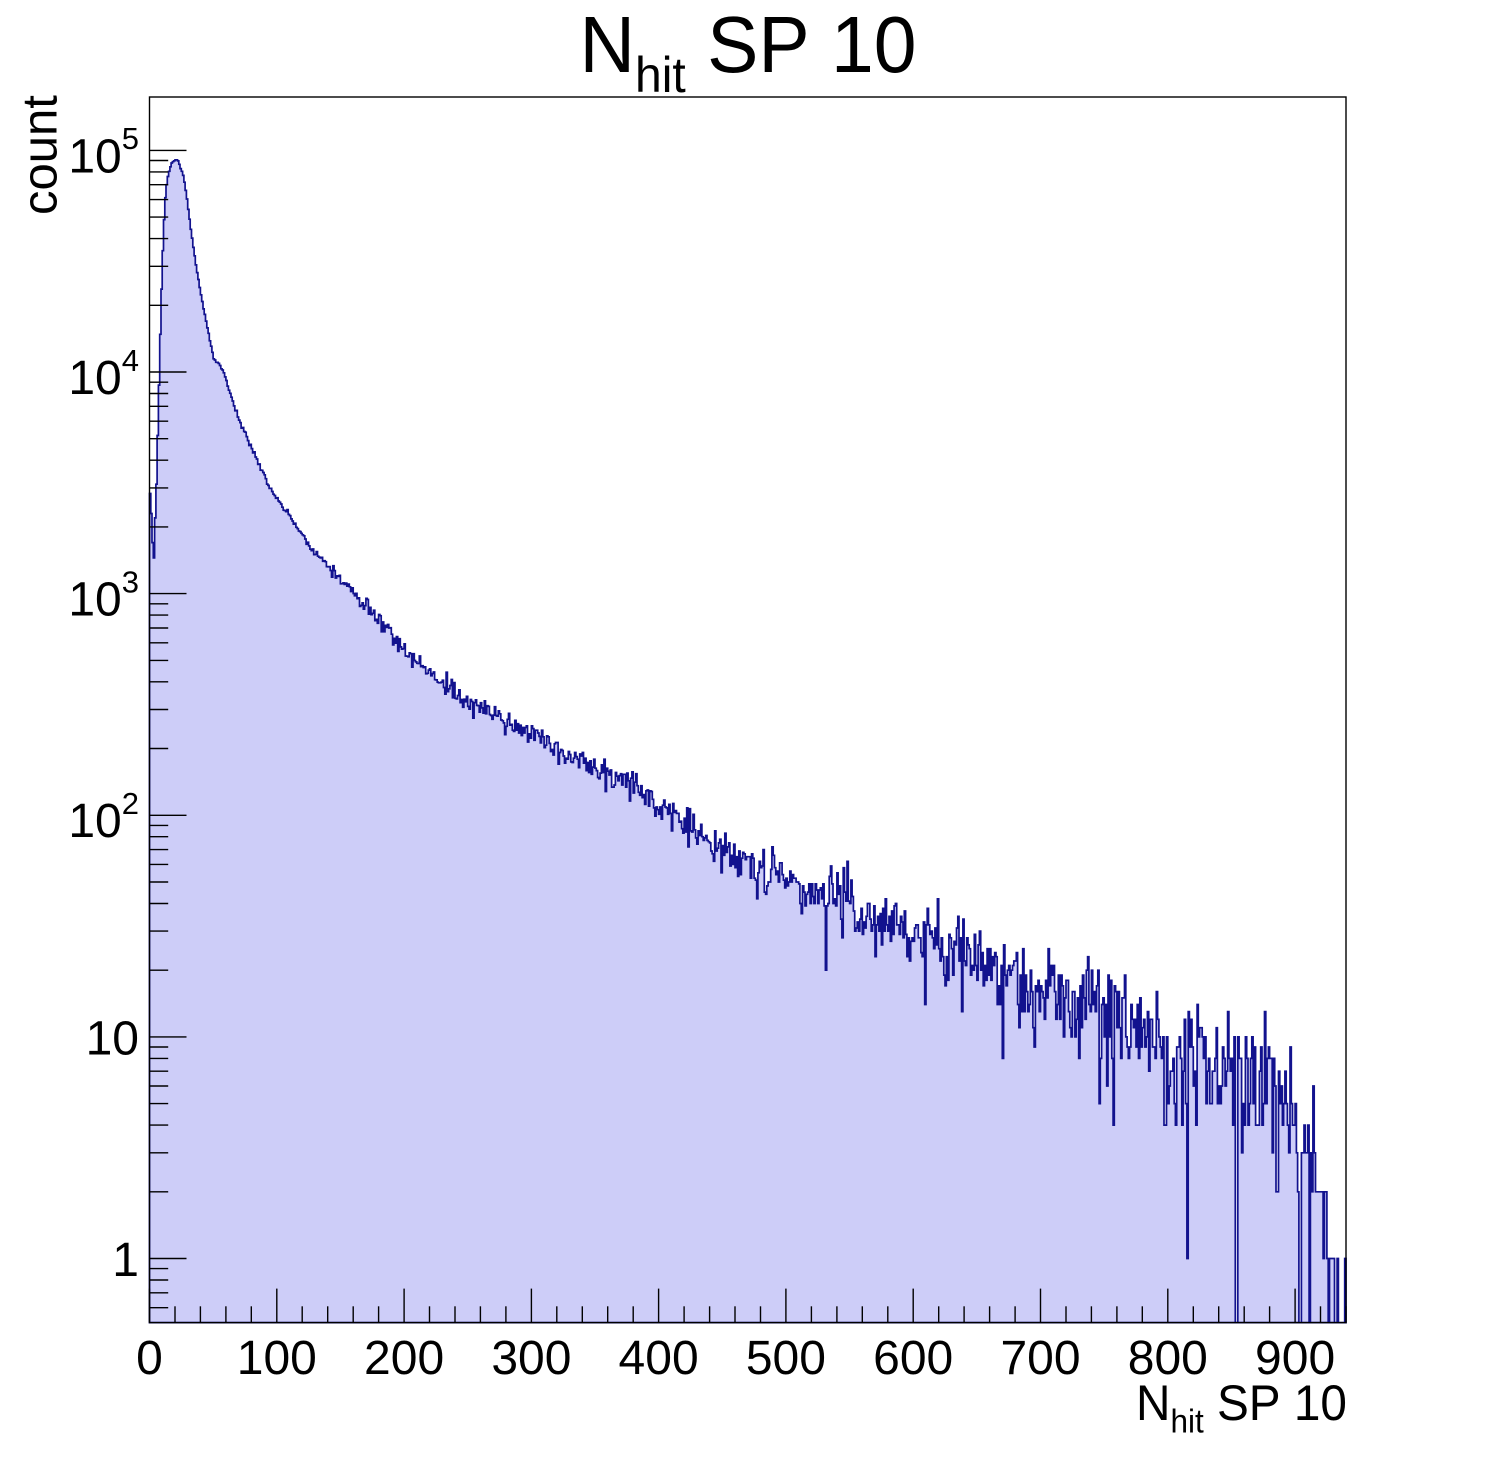 The height and width of the screenshot is (1472, 1496). What do you see at coordinates (913, 1358) in the screenshot?
I see `svg-text: 600` at bounding box center [913, 1358].